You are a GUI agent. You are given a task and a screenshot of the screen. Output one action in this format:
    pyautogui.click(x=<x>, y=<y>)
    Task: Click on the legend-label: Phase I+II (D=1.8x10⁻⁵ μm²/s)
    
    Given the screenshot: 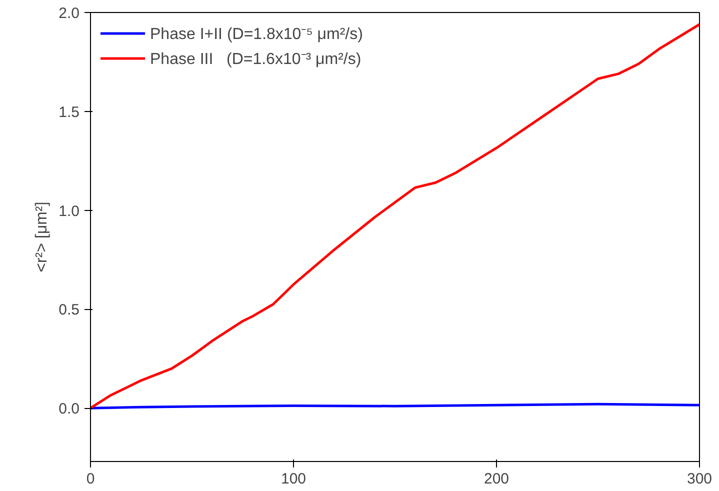 What is the action you would take?
    pyautogui.click(x=256, y=34)
    